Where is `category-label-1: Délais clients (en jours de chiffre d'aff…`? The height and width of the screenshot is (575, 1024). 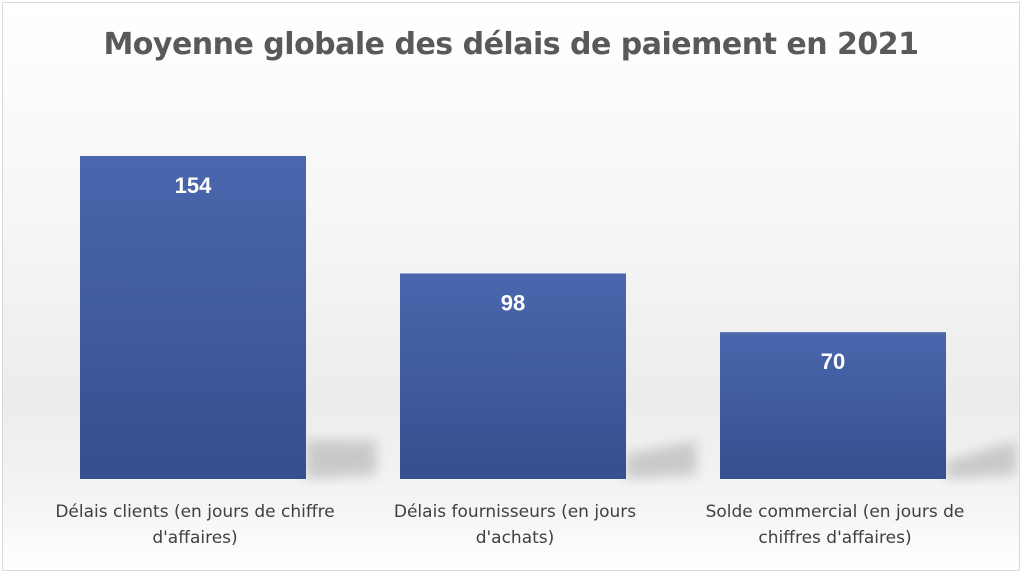
category-label-1: Délais clients (en jours de chiffre d'aff… is located at coordinates (194, 525).